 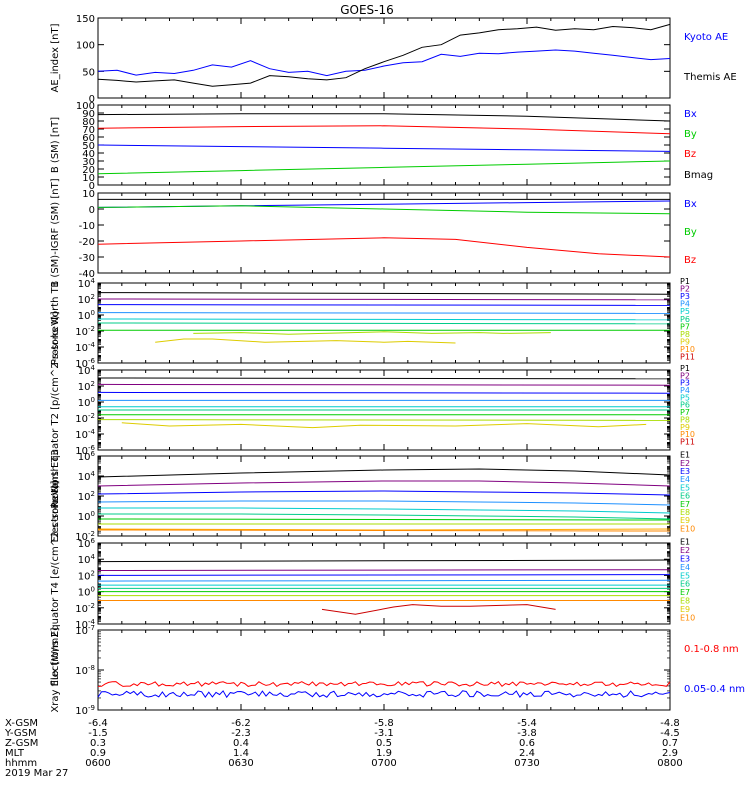 What do you see at coordinates (384, 733) in the screenshot?
I see `ephemeris-value: -3.1` at bounding box center [384, 733].